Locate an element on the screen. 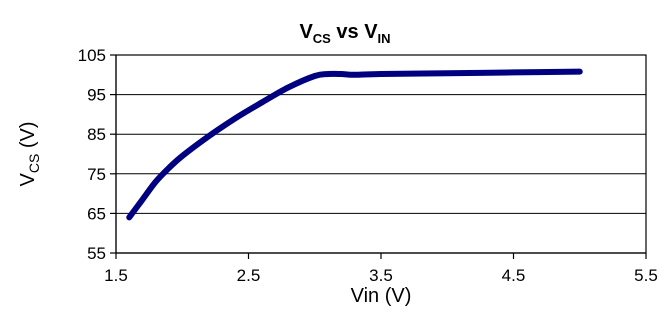 This screenshot has width=667, height=333. x-tick-label-2.5: 2.5 is located at coordinates (249, 275).